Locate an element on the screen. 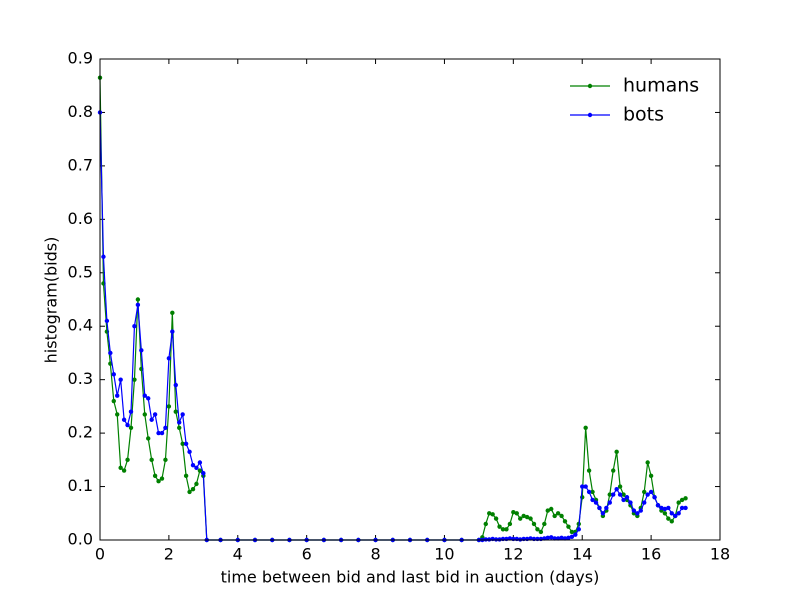  y-tick-label: 0.7 is located at coordinates (80, 164).